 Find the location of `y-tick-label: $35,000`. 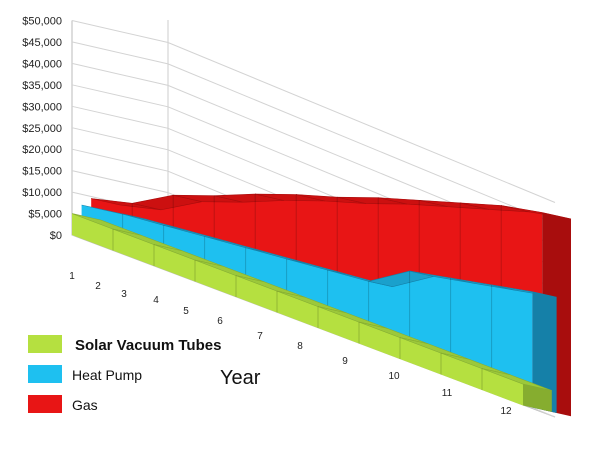

y-tick-label: $35,000 is located at coordinates (42, 86).